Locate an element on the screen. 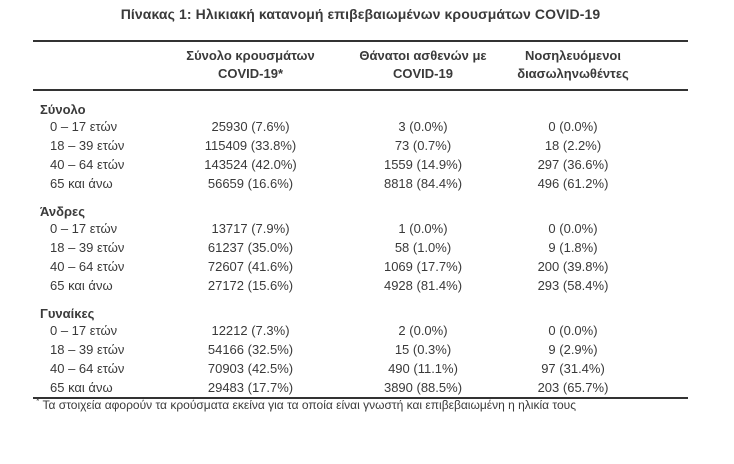  column-header-empty is located at coordinates (90, 65).